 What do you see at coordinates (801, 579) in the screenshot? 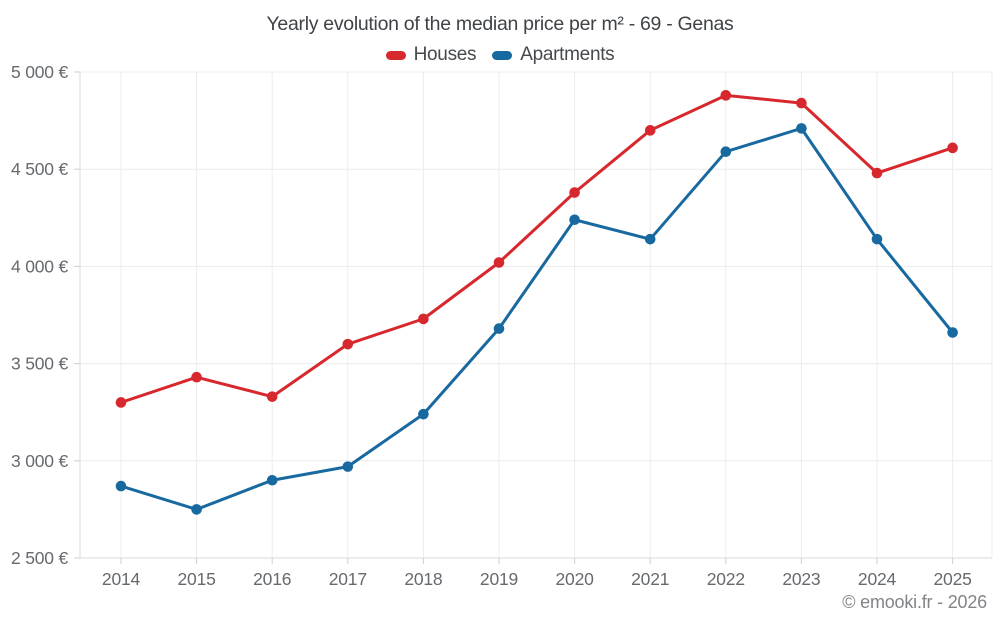
I see `x-axis-label: 2023` at bounding box center [801, 579].